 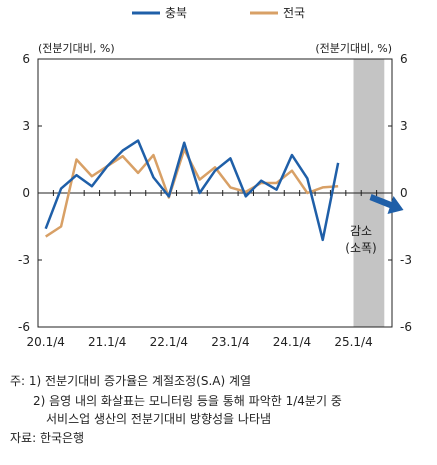 What do you see at coordinates (353, 342) in the screenshot?
I see `x-tick-label: 25.1/4` at bounding box center [353, 342].